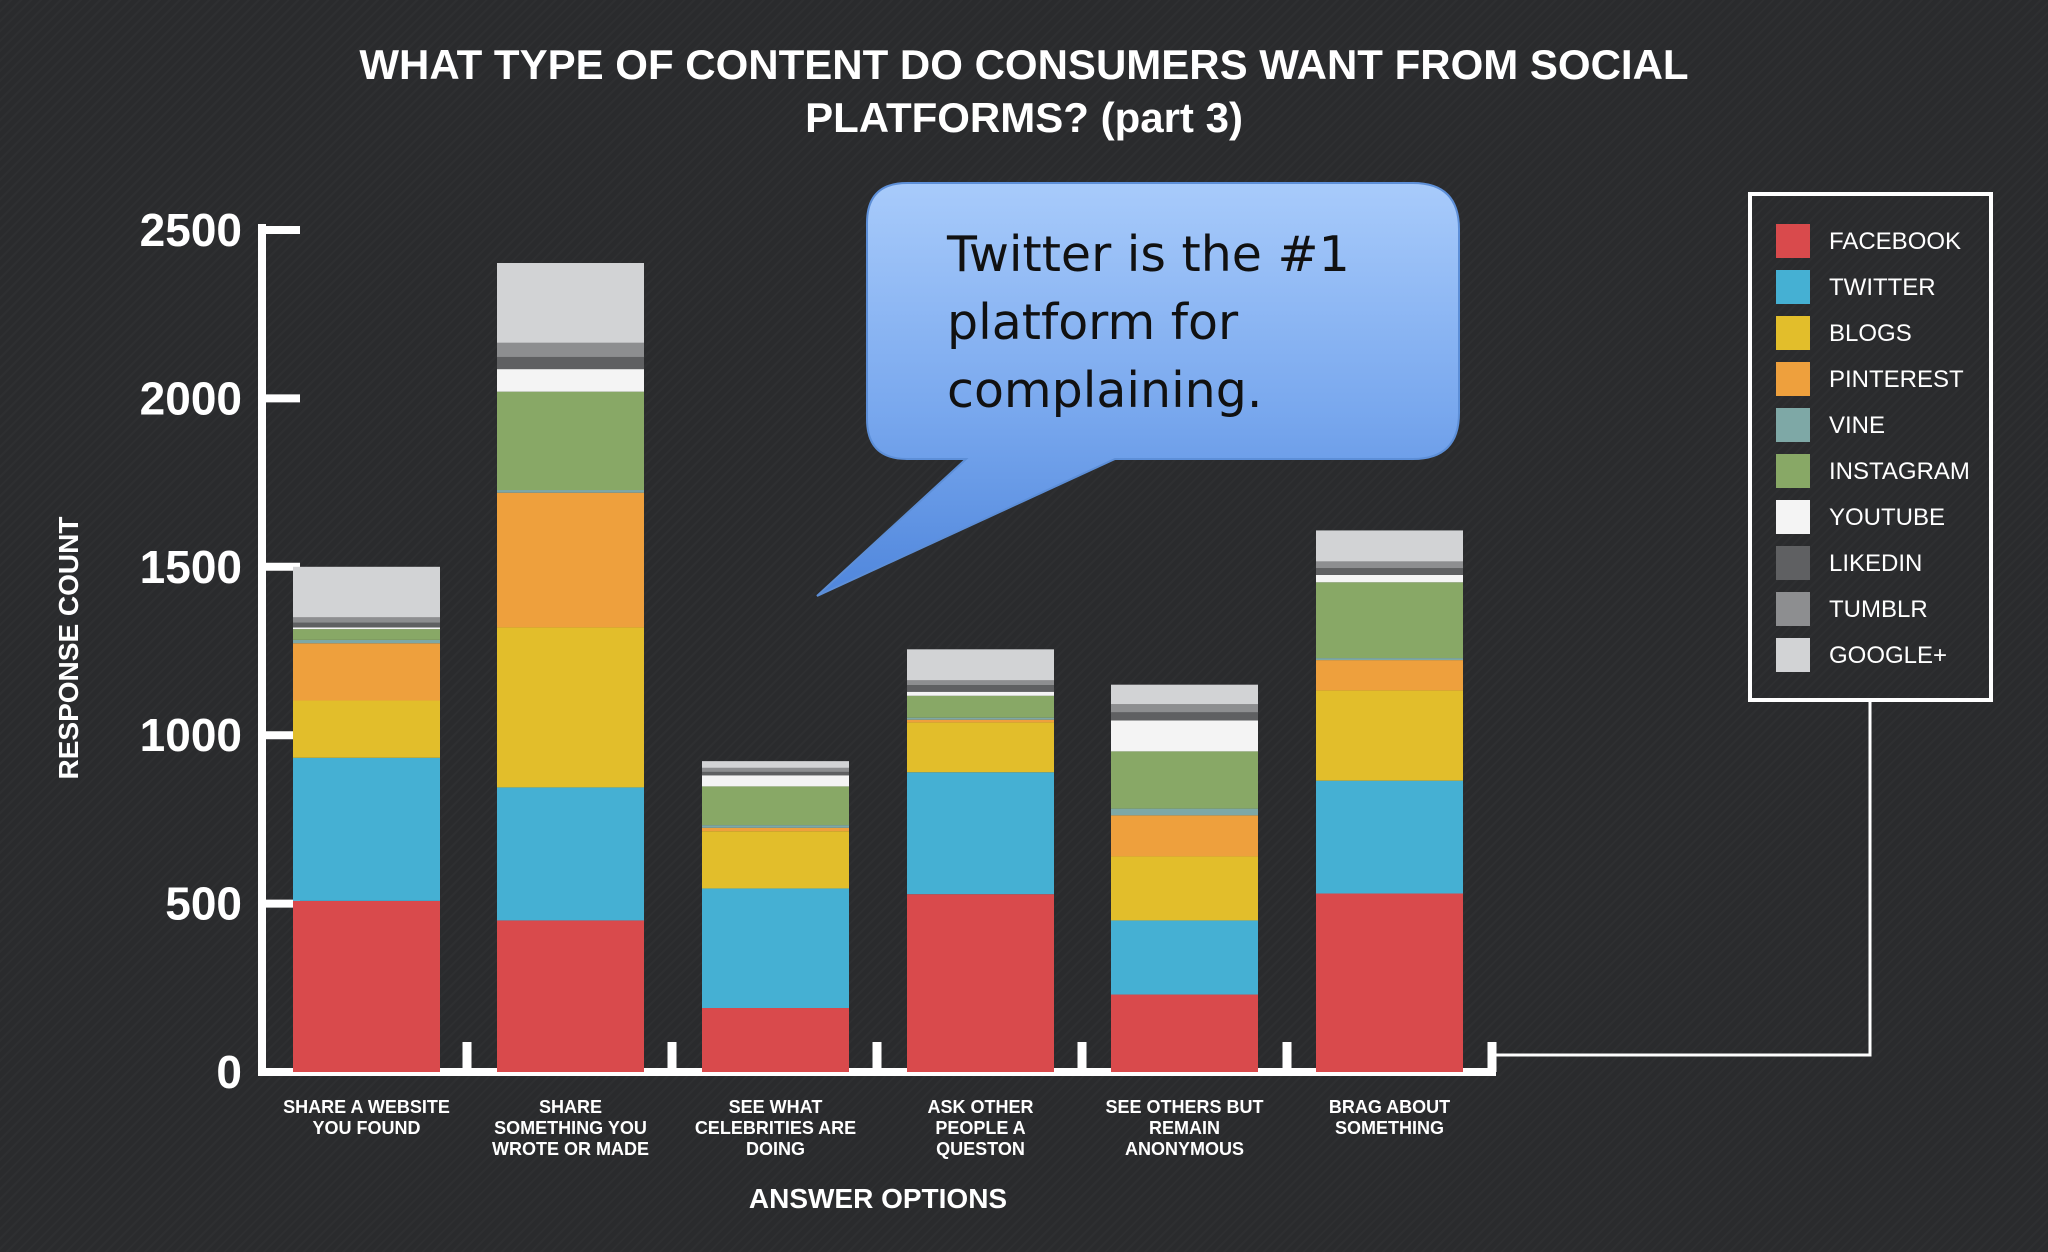 This screenshot has width=2048, height=1252. What do you see at coordinates (1148, 254) in the screenshot?
I see `callout-text-line: Twitter is the #1` at bounding box center [1148, 254].